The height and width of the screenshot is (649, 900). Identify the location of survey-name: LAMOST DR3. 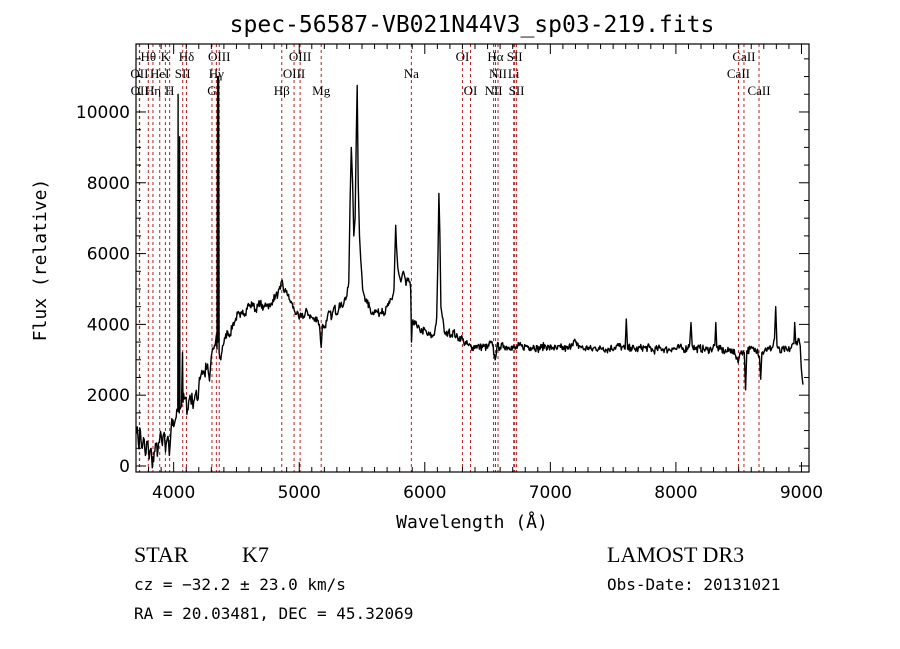
(675, 554).